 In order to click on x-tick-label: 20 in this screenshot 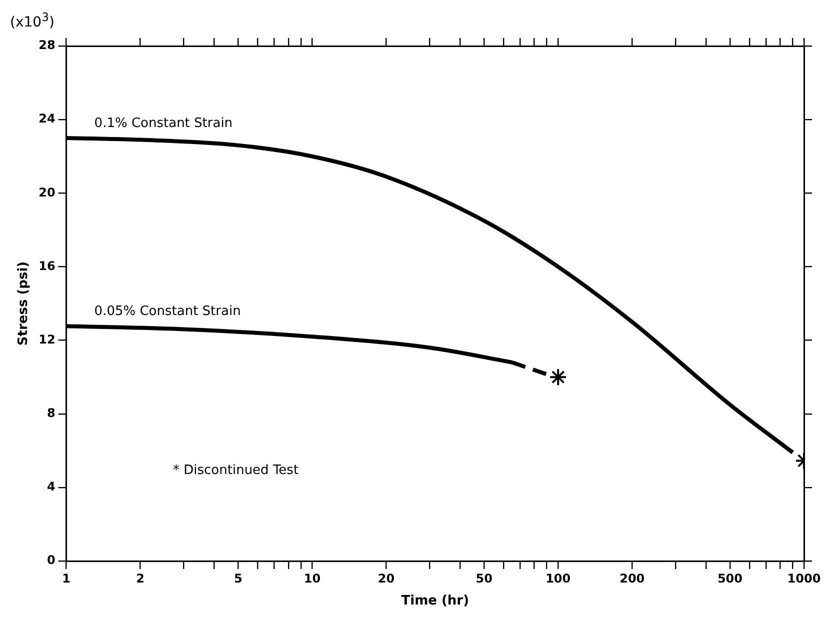, I will do `click(386, 578)`.